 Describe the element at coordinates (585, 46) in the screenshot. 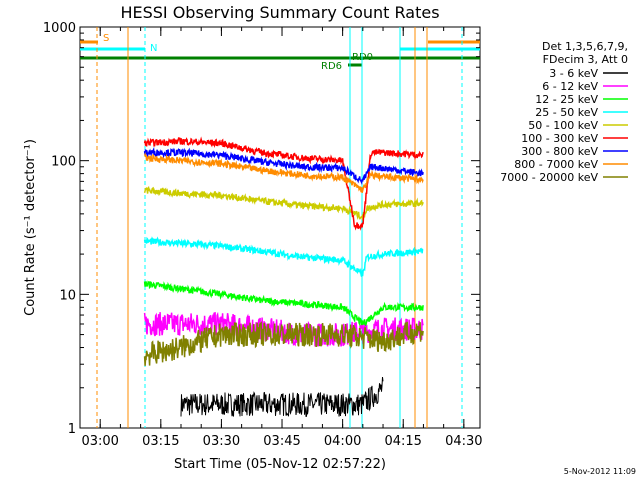

I see `legend-header: Det 1,3,5,6,7,9,` at that location.